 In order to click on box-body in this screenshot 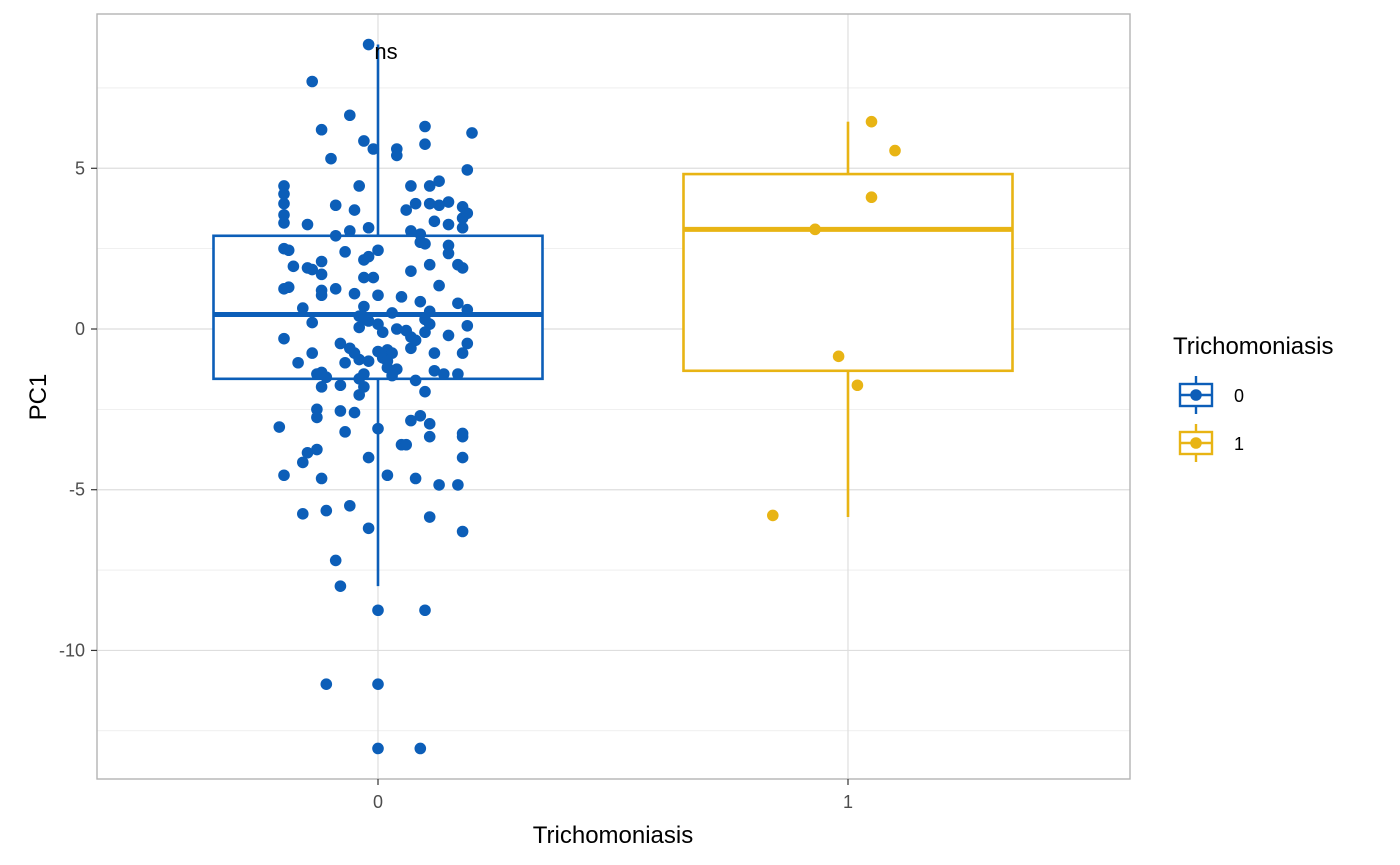, I will do `click(848, 272)`.